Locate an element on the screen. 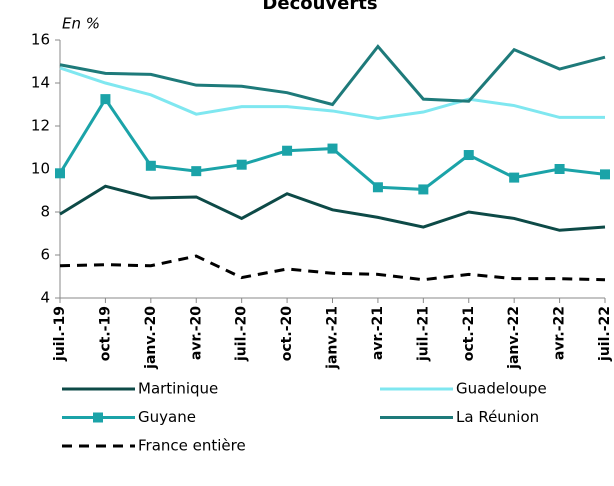 The image size is (614, 486). y-tick-label: 14 is located at coordinates (40, 83).